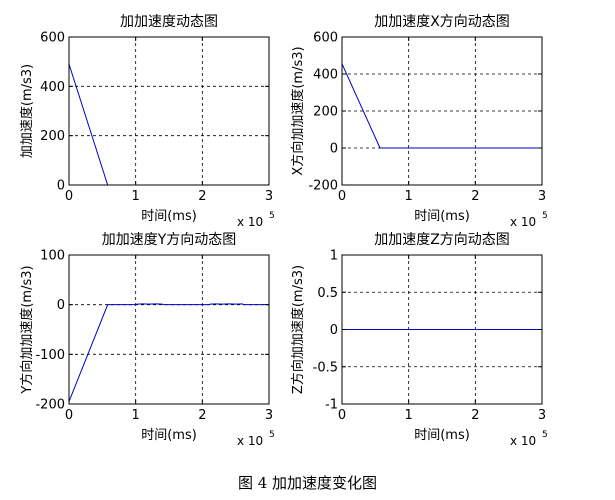 The image size is (615, 500). What do you see at coordinates (325, 367) in the screenshot?
I see `y-tick-label: -0.5` at bounding box center [325, 367].